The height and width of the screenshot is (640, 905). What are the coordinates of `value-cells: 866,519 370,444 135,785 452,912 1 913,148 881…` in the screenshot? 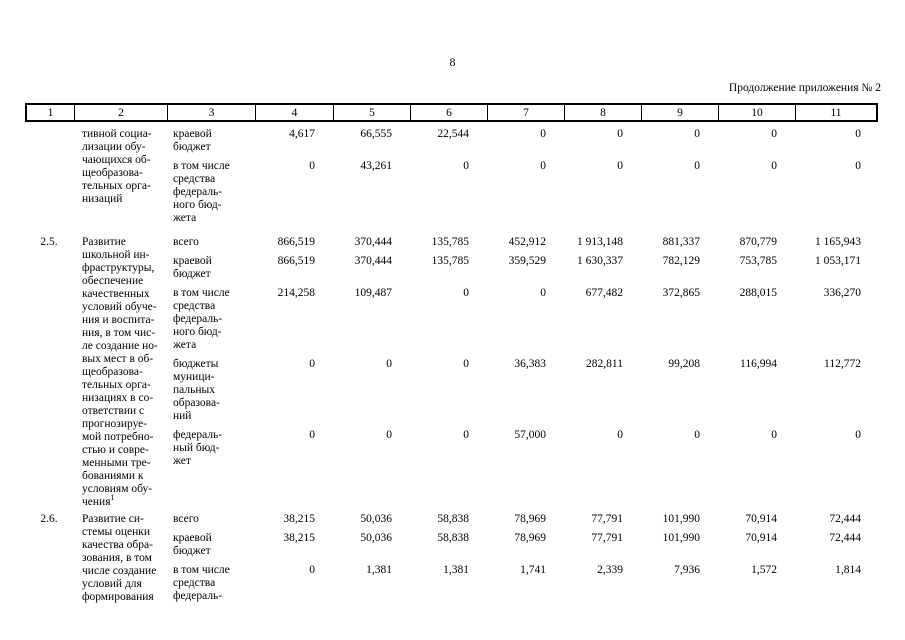 It's located at (566, 242).